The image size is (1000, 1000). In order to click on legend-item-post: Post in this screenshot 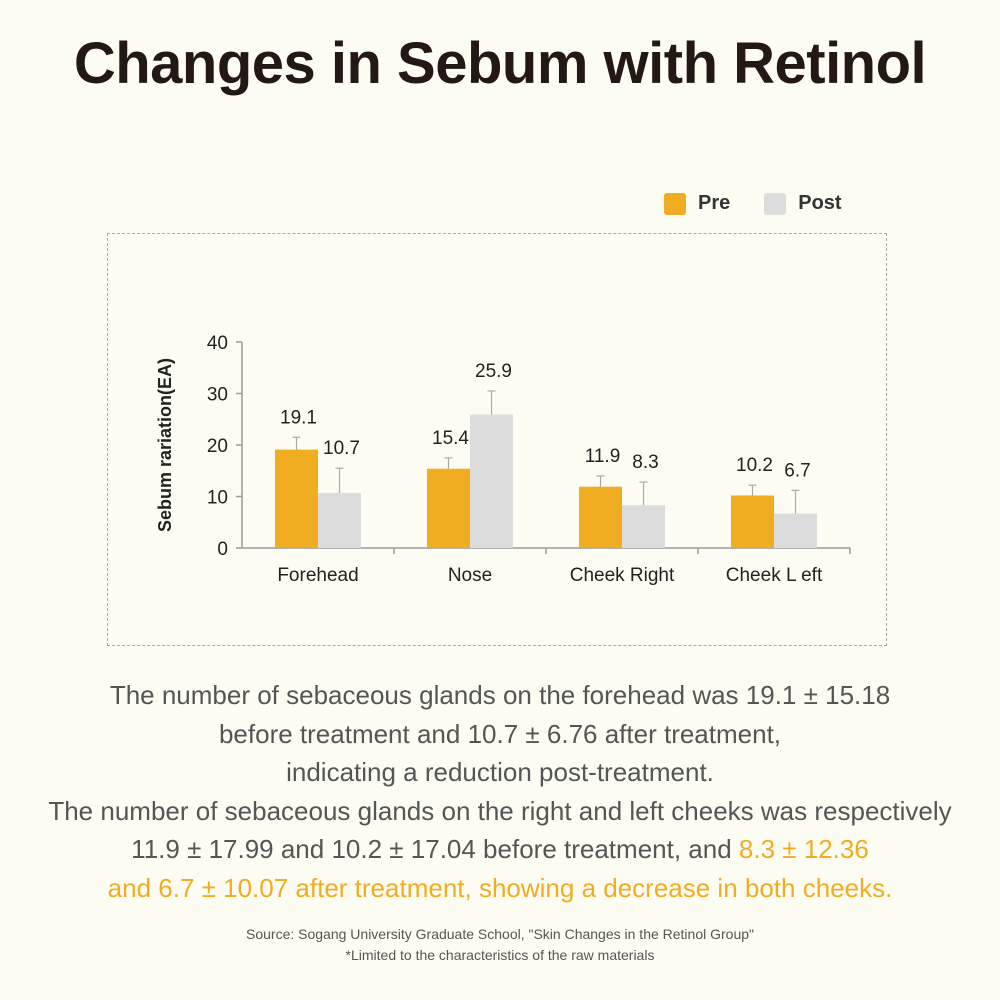, I will do `click(803, 203)`.